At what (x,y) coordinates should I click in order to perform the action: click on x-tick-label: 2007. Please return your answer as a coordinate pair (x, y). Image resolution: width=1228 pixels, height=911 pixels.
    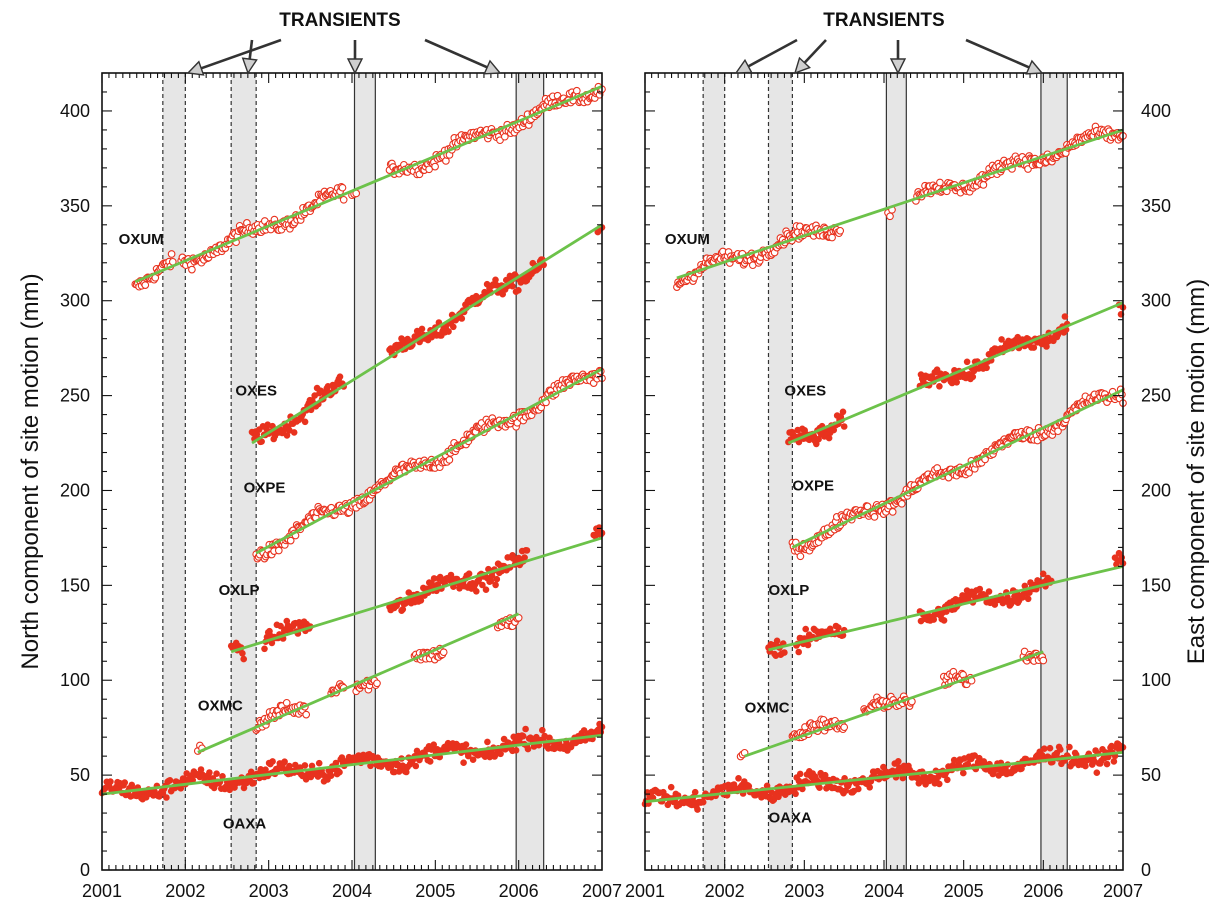
    Looking at the image, I should click on (1123, 891).